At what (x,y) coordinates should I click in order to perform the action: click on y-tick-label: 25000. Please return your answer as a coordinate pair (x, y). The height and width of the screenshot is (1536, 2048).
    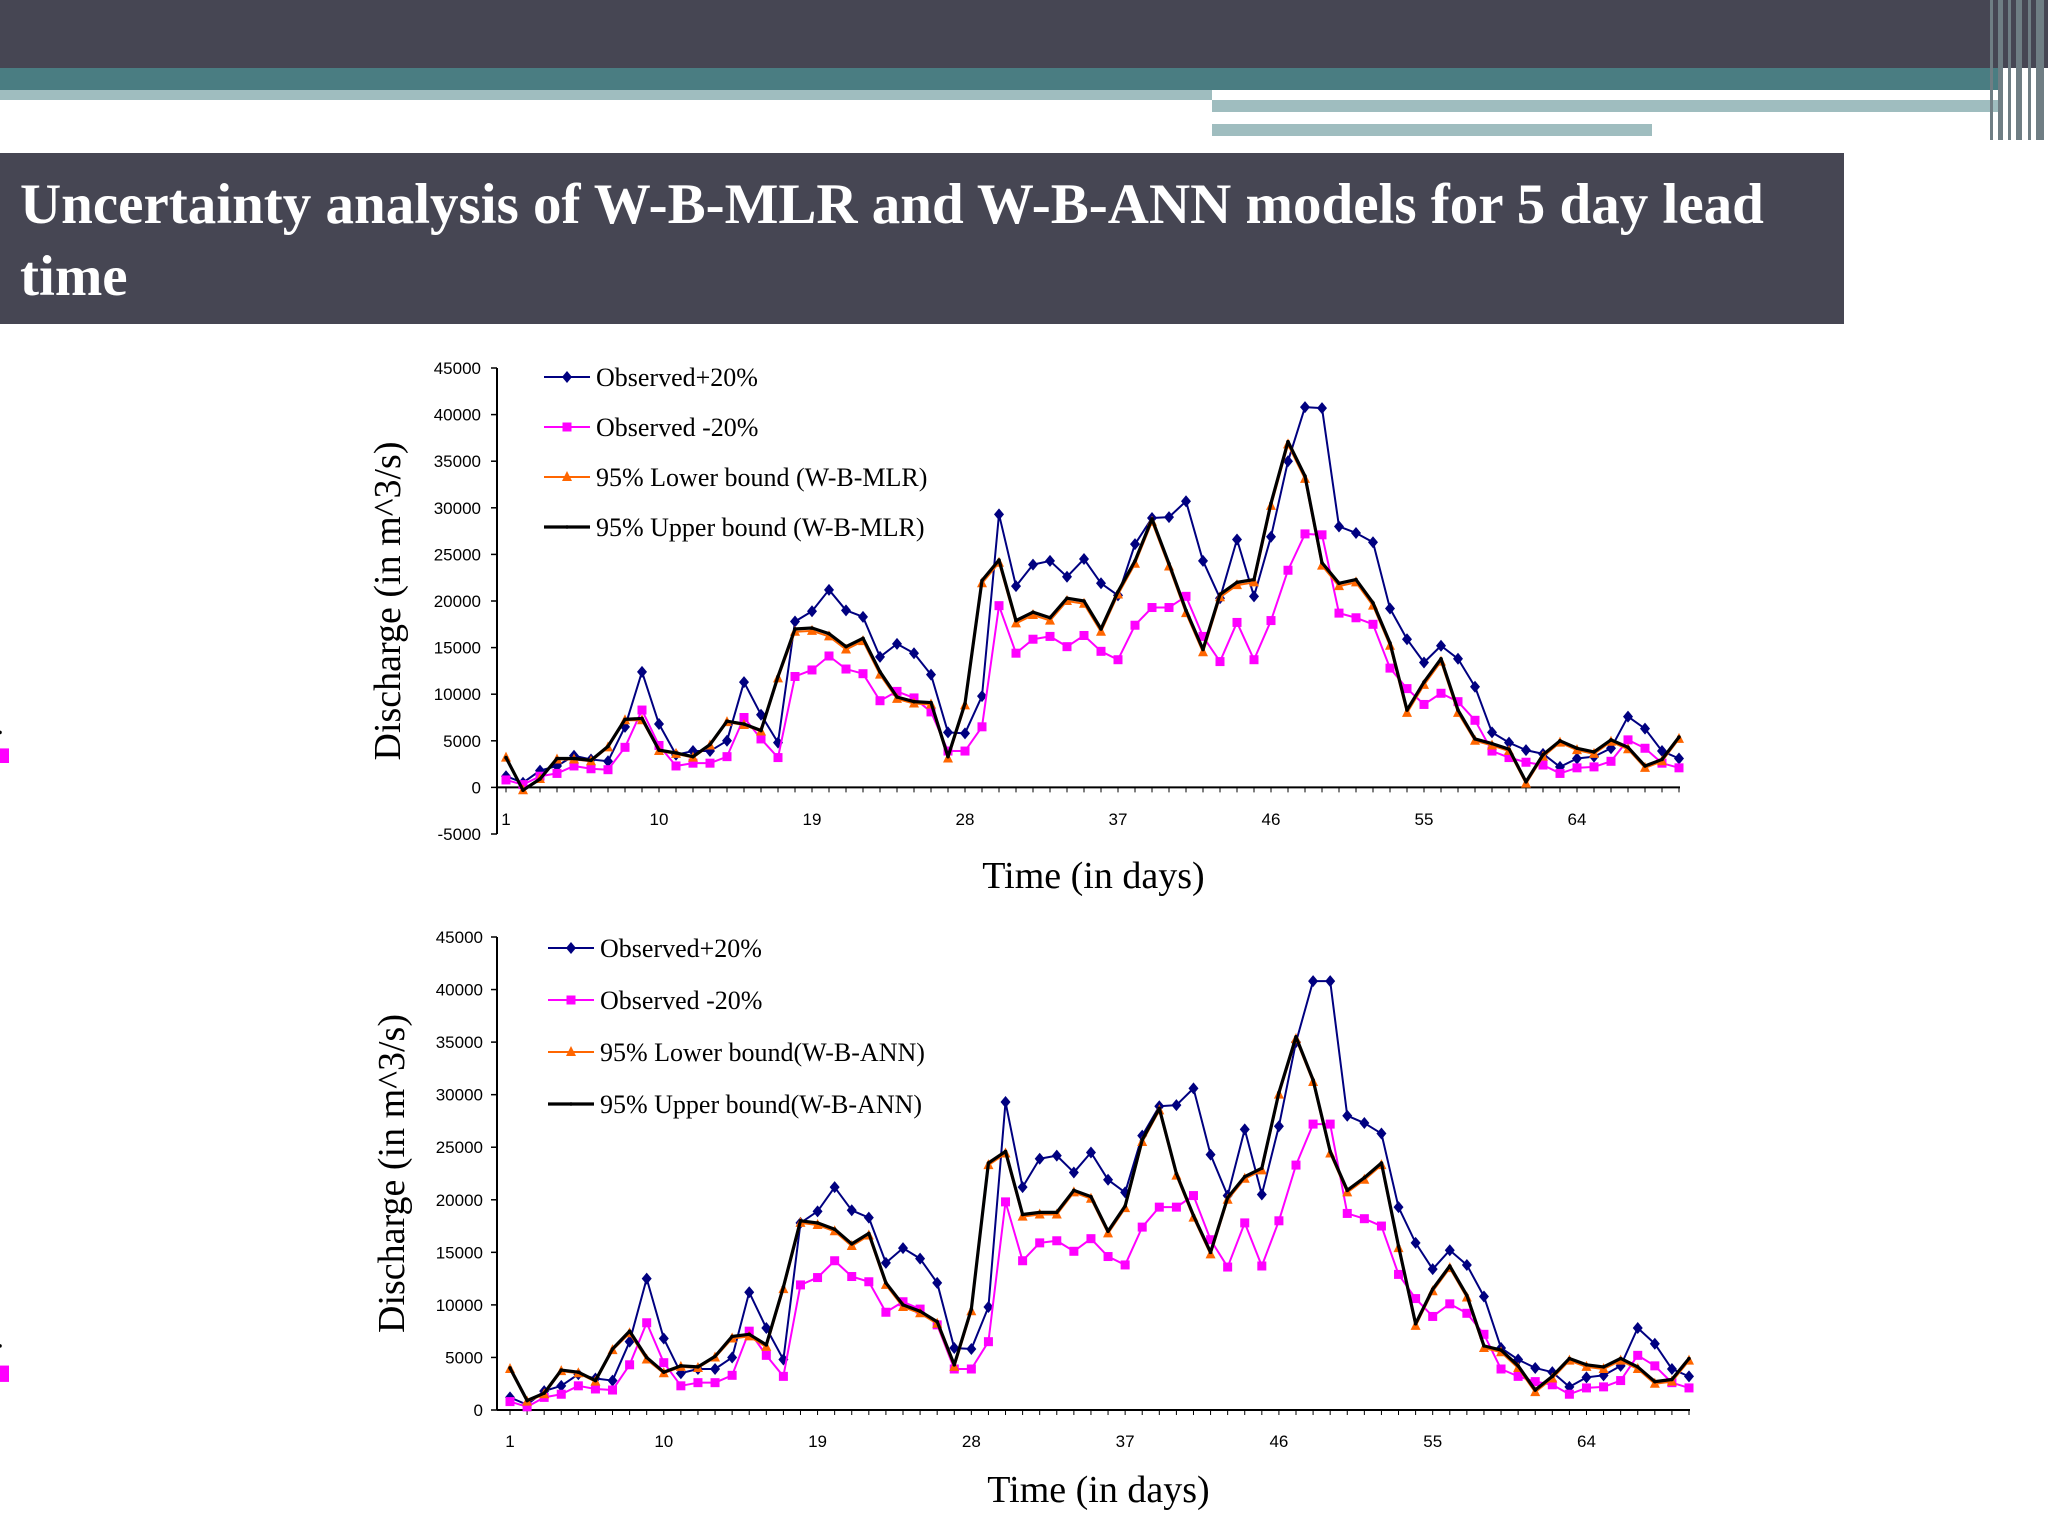
    Looking at the image, I should click on (459, 1147).